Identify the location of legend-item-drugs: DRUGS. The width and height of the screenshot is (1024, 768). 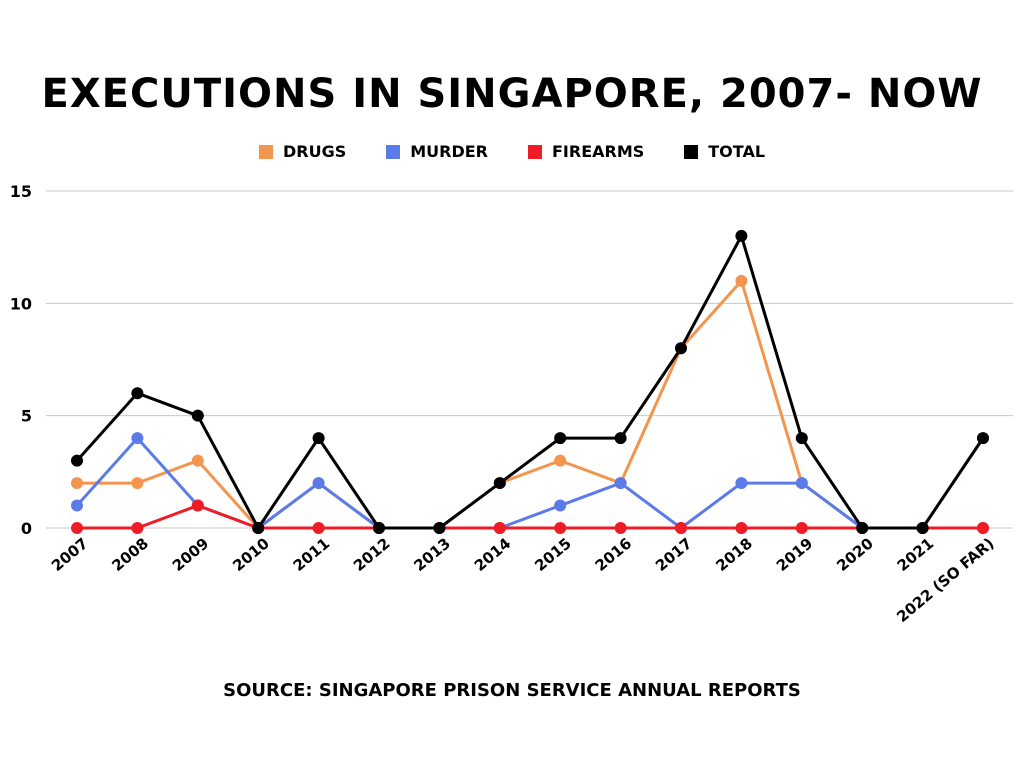
(302, 151).